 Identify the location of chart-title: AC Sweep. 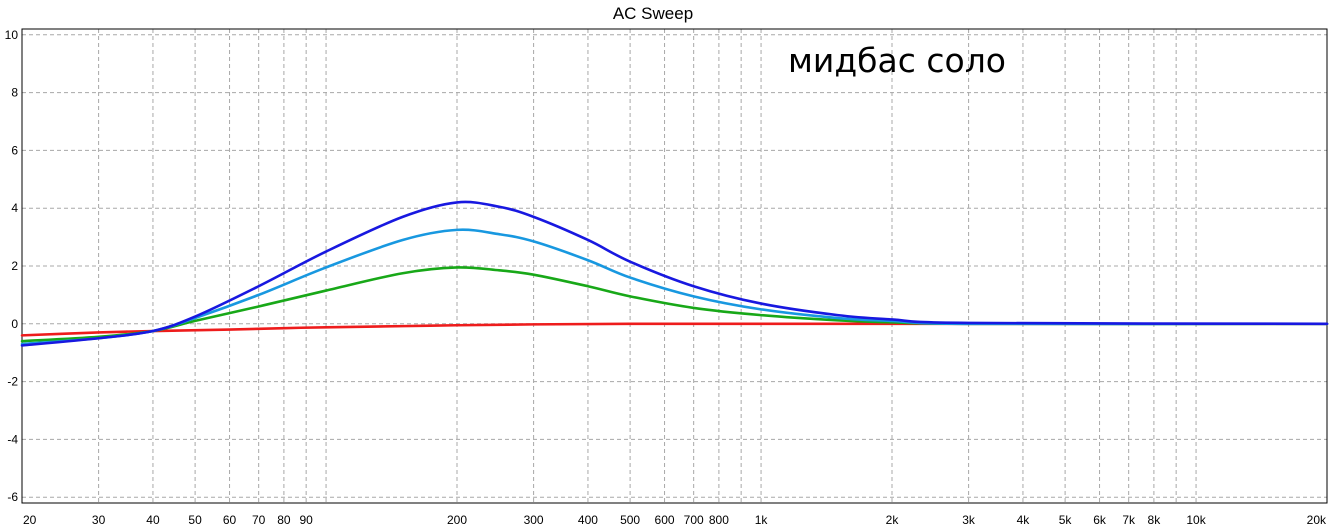
(653, 13).